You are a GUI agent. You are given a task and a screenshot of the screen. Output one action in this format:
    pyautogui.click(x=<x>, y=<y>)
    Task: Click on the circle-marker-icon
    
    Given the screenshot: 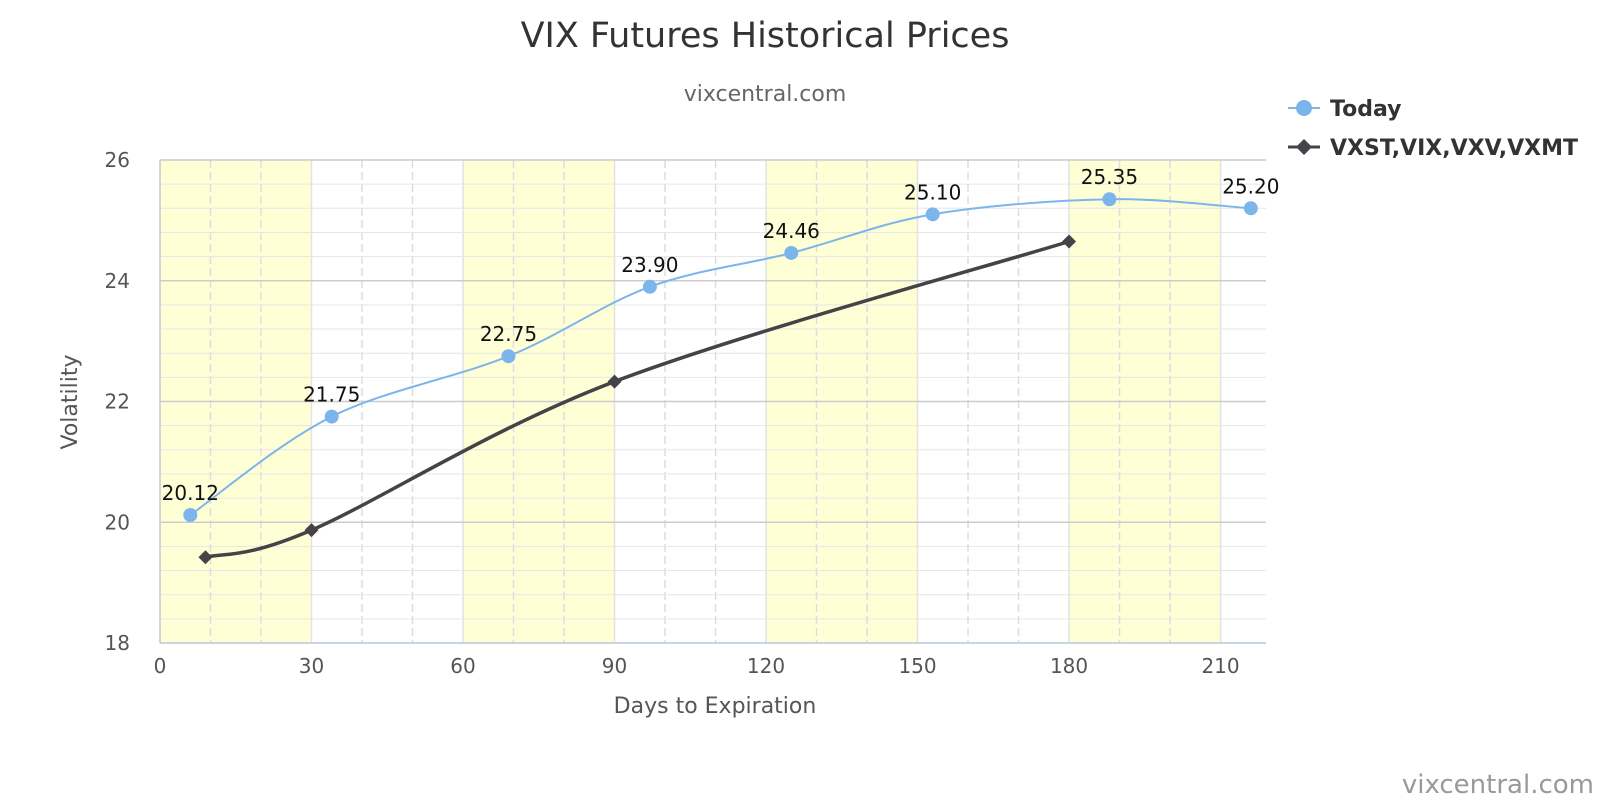 What is the action you would take?
    pyautogui.click(x=1304, y=108)
    